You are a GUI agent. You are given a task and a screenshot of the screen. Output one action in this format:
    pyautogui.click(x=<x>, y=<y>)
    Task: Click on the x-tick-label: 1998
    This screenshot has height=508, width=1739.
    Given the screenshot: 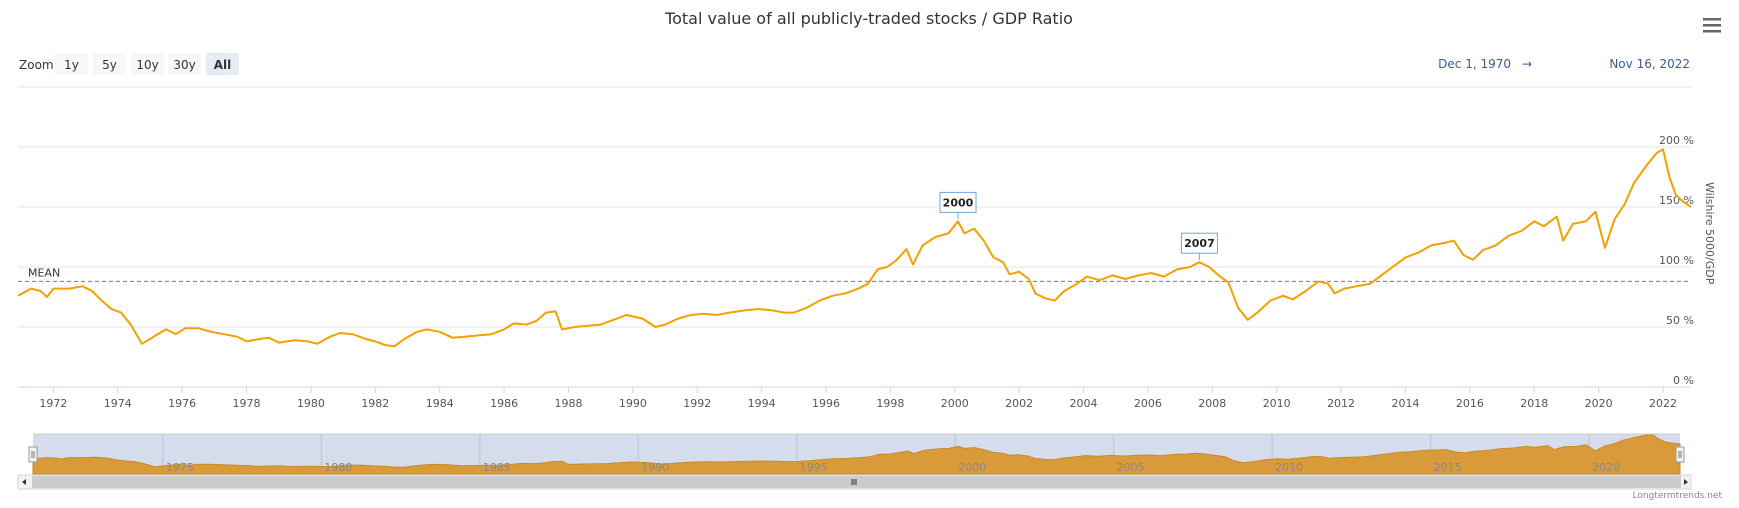 What is the action you would take?
    pyautogui.click(x=890, y=403)
    